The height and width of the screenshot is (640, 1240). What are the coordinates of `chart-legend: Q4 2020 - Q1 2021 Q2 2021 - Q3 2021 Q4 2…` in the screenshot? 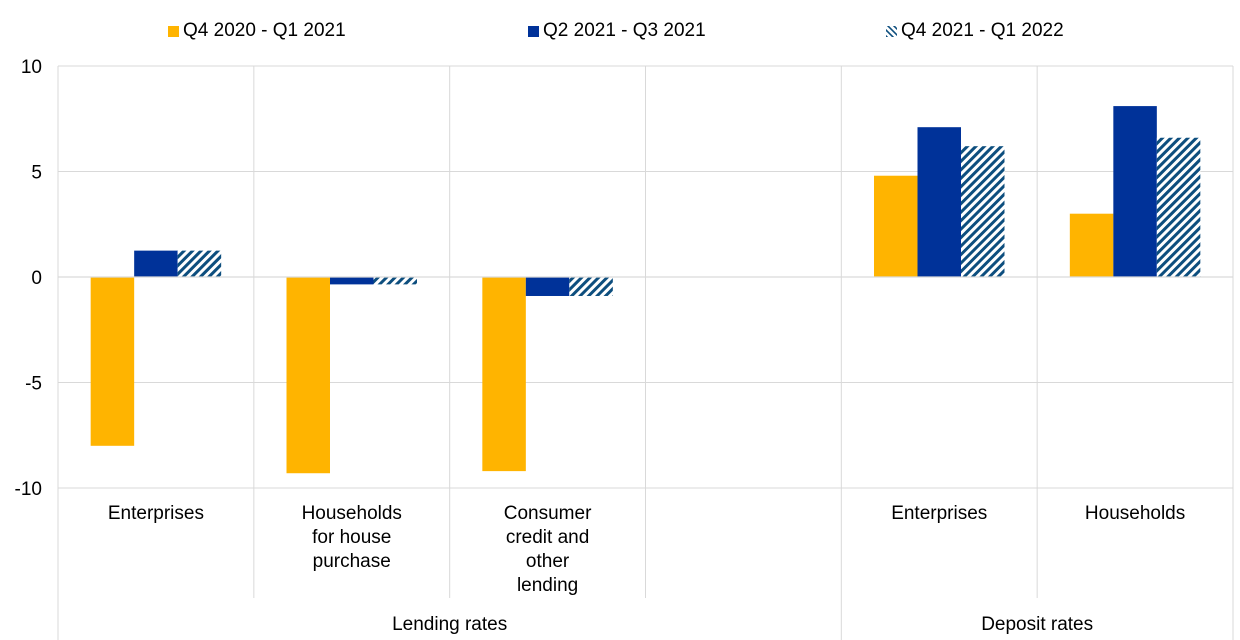 It's located at (620, 33).